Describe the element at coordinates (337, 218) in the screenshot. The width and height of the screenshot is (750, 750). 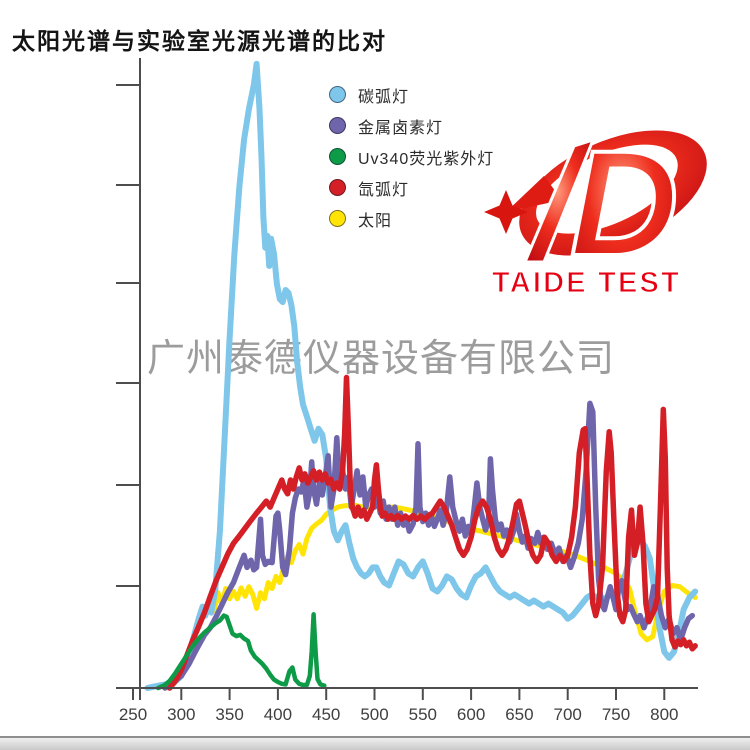
I see `sun-swatch-icon` at that location.